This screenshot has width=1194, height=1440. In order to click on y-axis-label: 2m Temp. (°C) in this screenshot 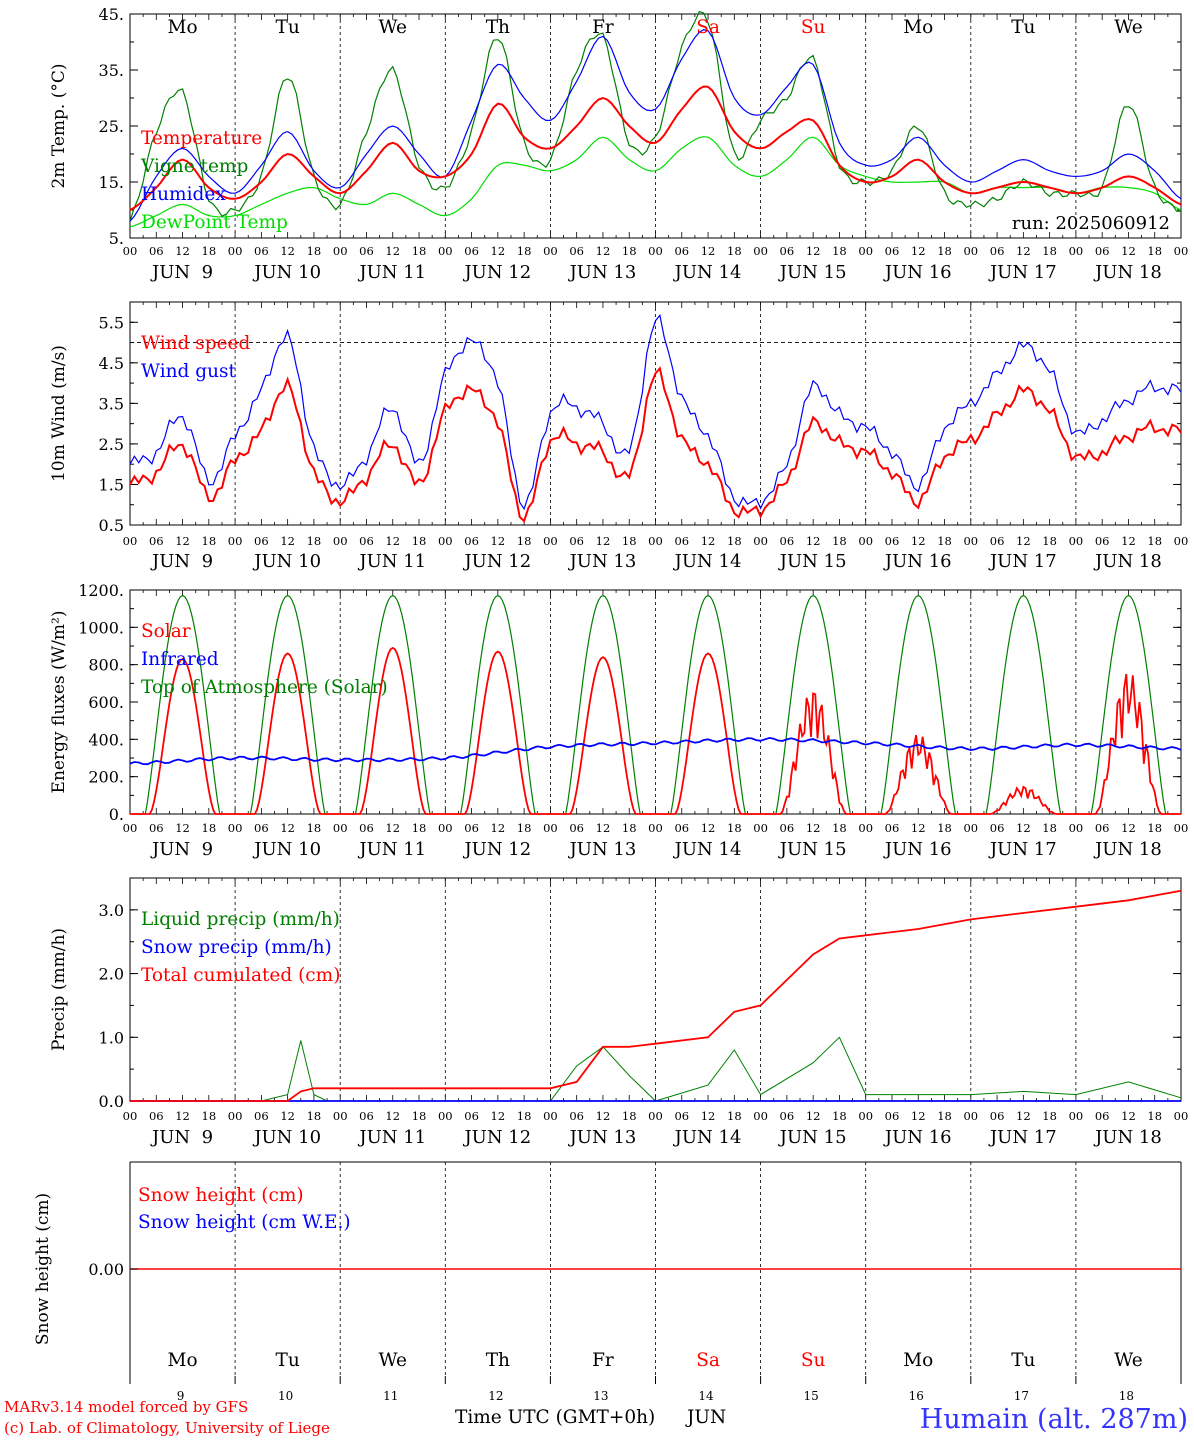, I will do `click(59, 125)`.